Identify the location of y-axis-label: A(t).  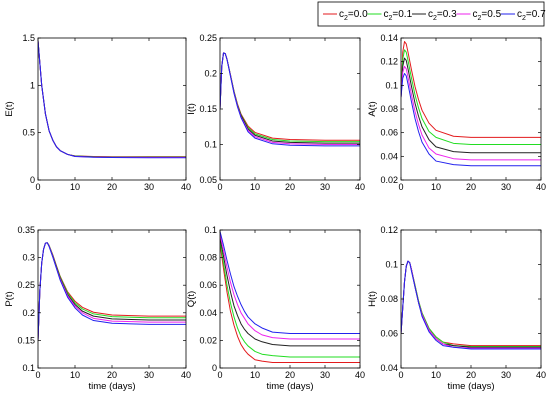
(372, 108).